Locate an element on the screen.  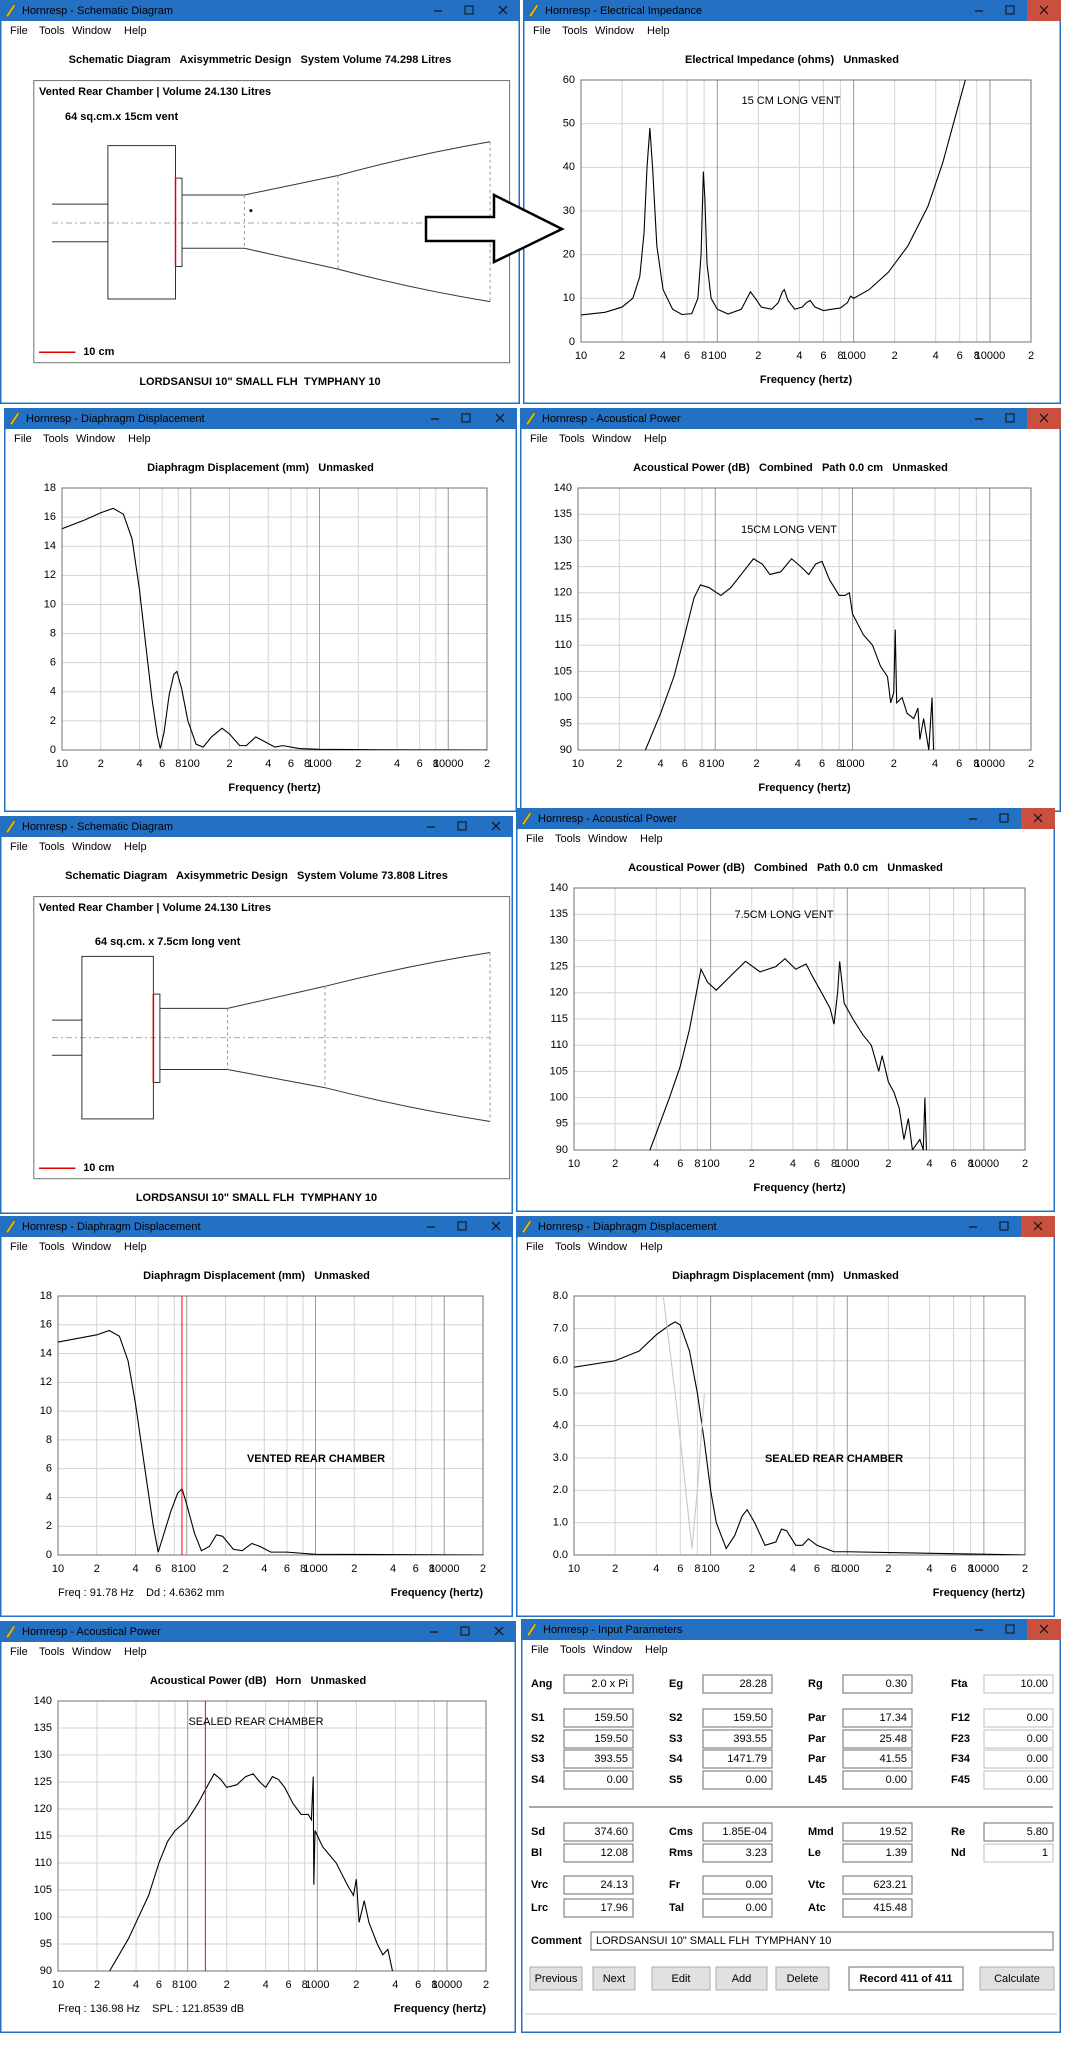
param-label: F34 is located at coordinates (961, 1759).